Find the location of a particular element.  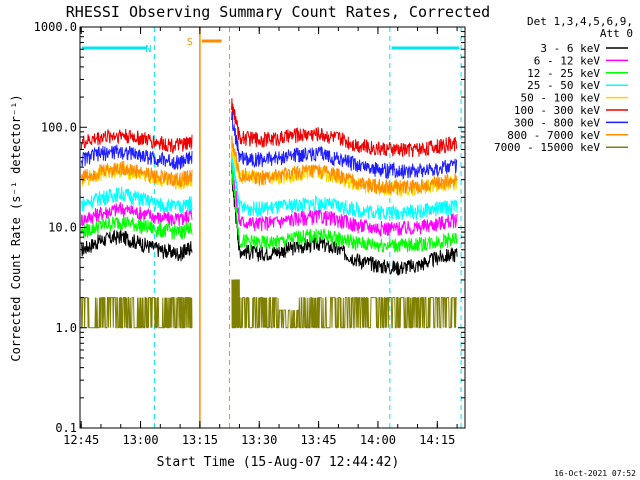

legend-label: 300 - 800 keV is located at coordinates (557, 122).